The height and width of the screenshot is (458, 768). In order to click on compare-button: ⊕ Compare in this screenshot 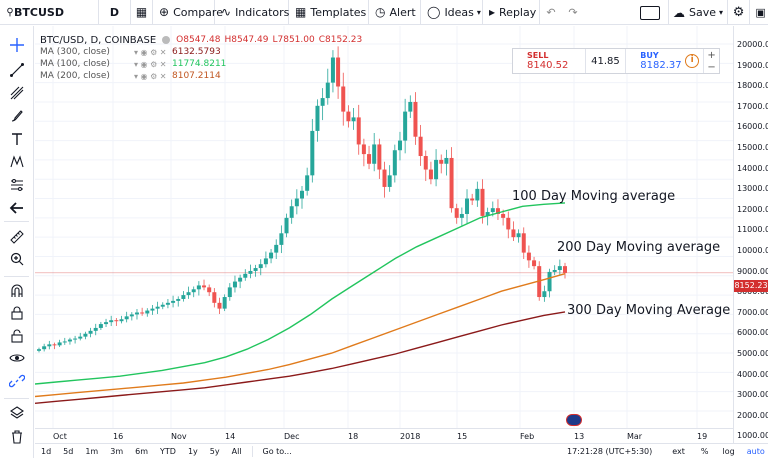, I will do `click(188, 12)`.